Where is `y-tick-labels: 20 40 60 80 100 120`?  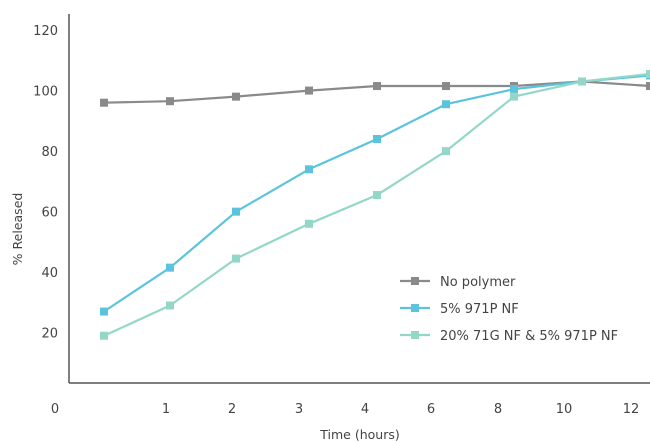
y-tick-labels: 20 40 60 80 100 120 is located at coordinates (45, 183).